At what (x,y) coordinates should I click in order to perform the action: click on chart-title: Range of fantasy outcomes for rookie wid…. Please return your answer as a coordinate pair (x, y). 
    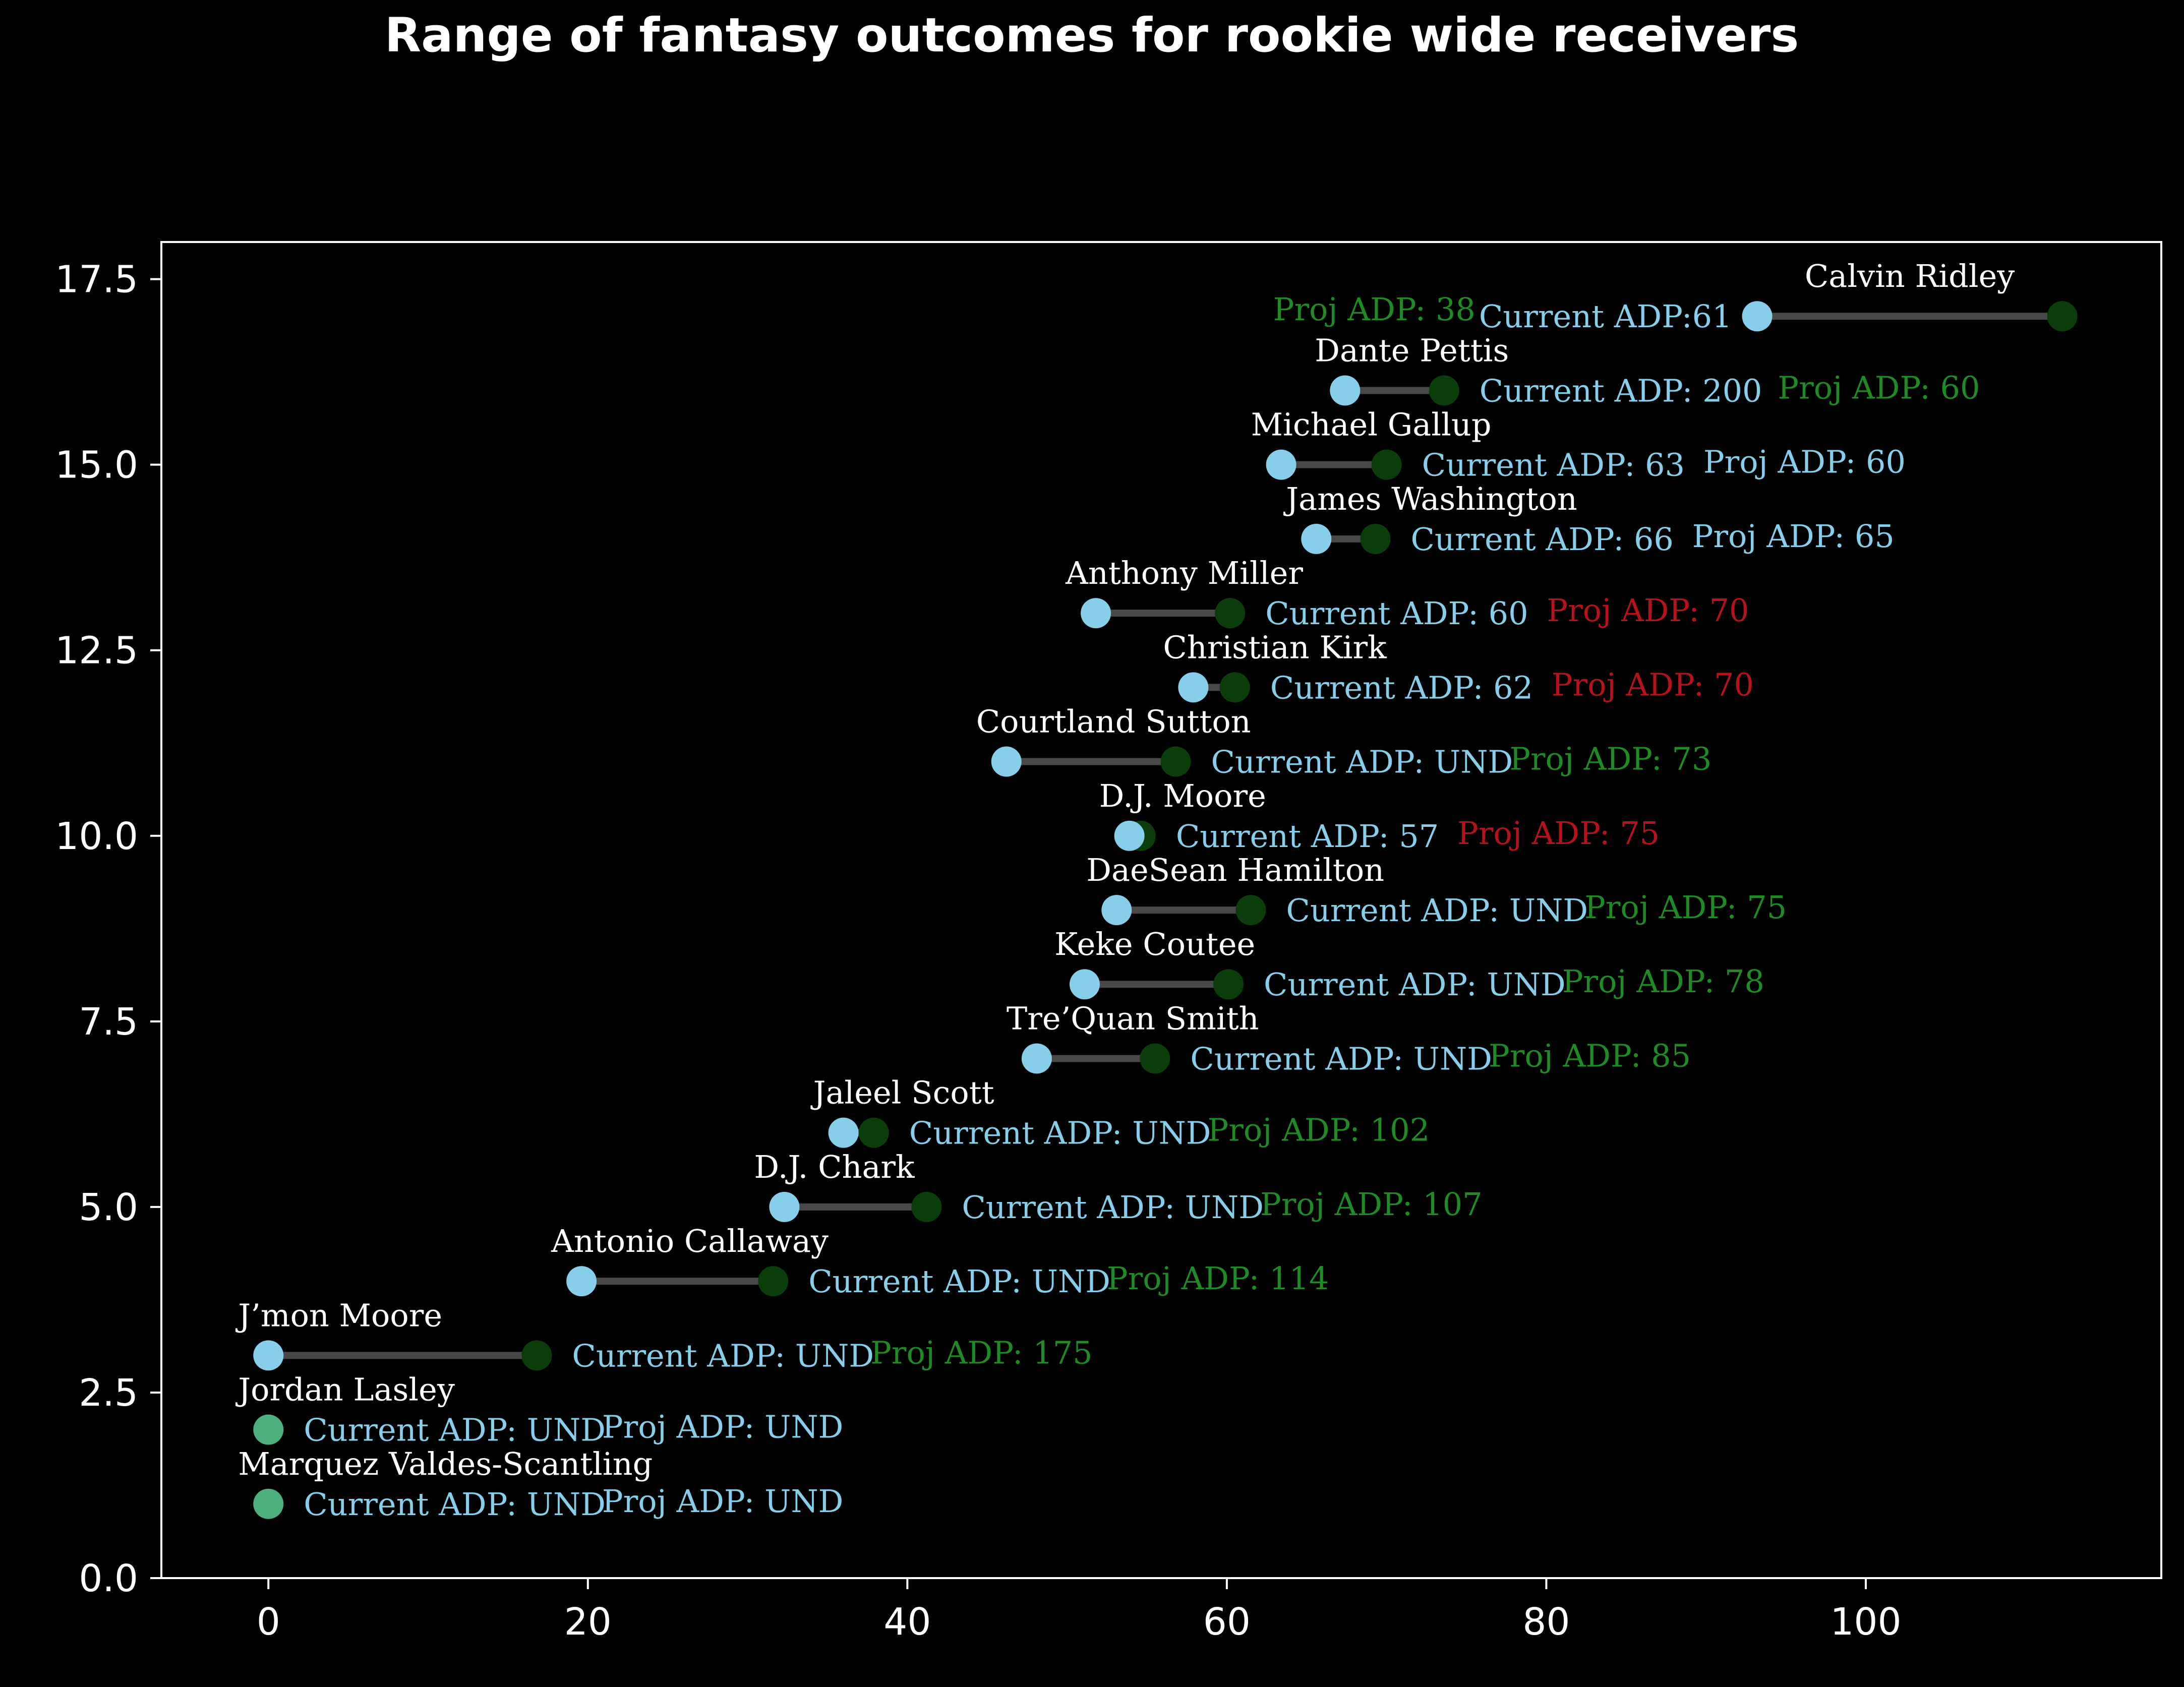
    Looking at the image, I should click on (1092, 35).